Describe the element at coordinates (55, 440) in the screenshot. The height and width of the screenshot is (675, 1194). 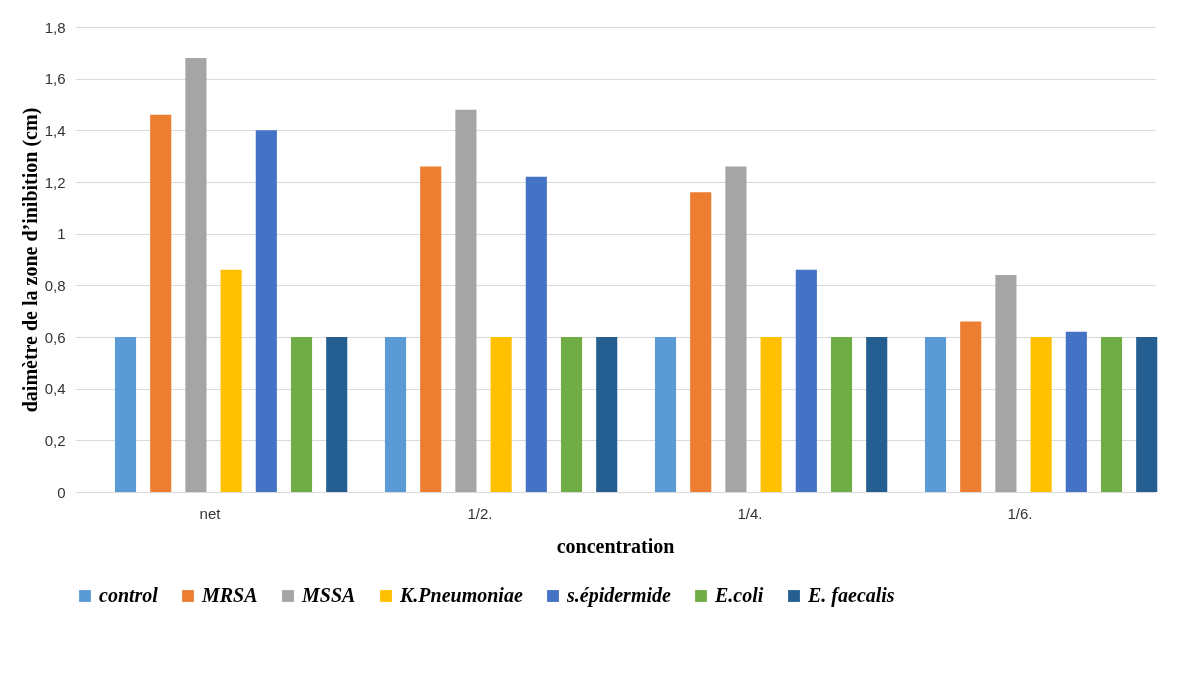
I see `y-tick-label: 0,2` at that location.